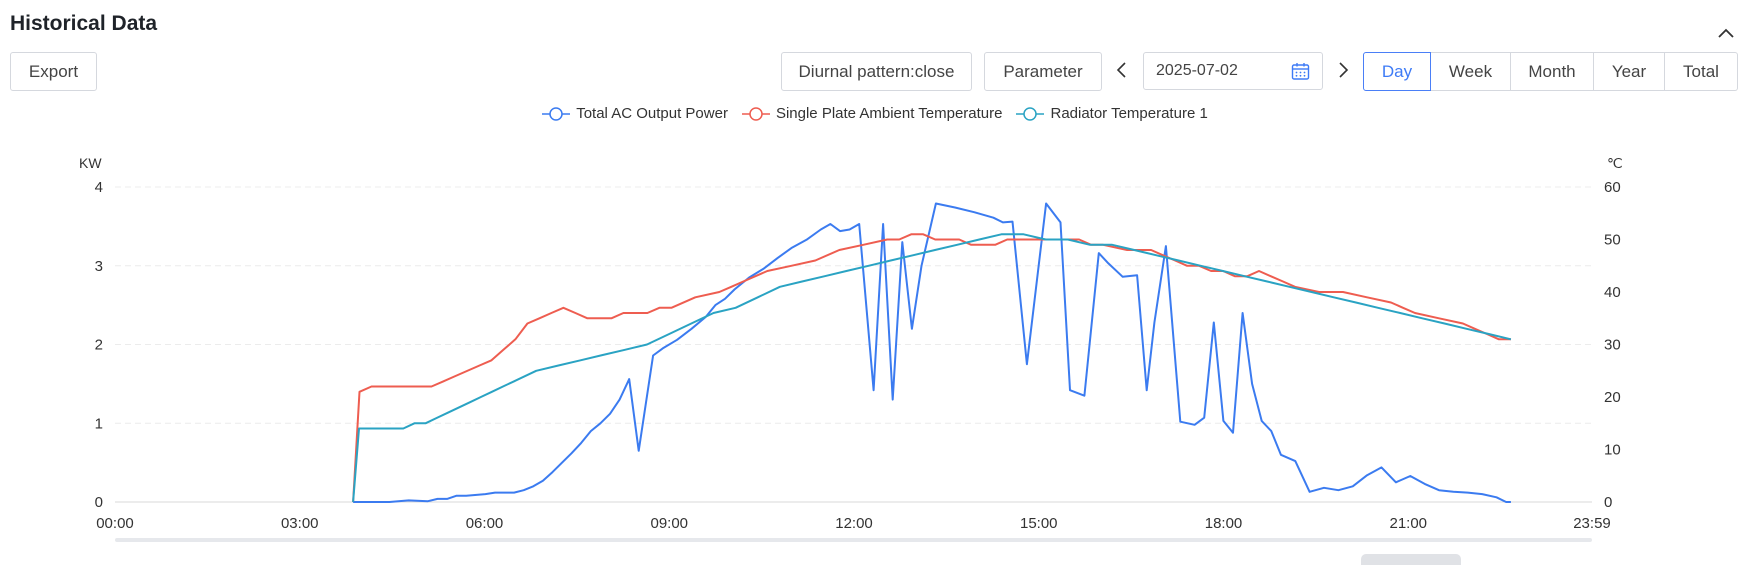 Image resolution: width=1750 pixels, height=565 pixels. Describe the element at coordinates (854, 523) in the screenshot. I see `x-tick-label: 12:00` at that location.